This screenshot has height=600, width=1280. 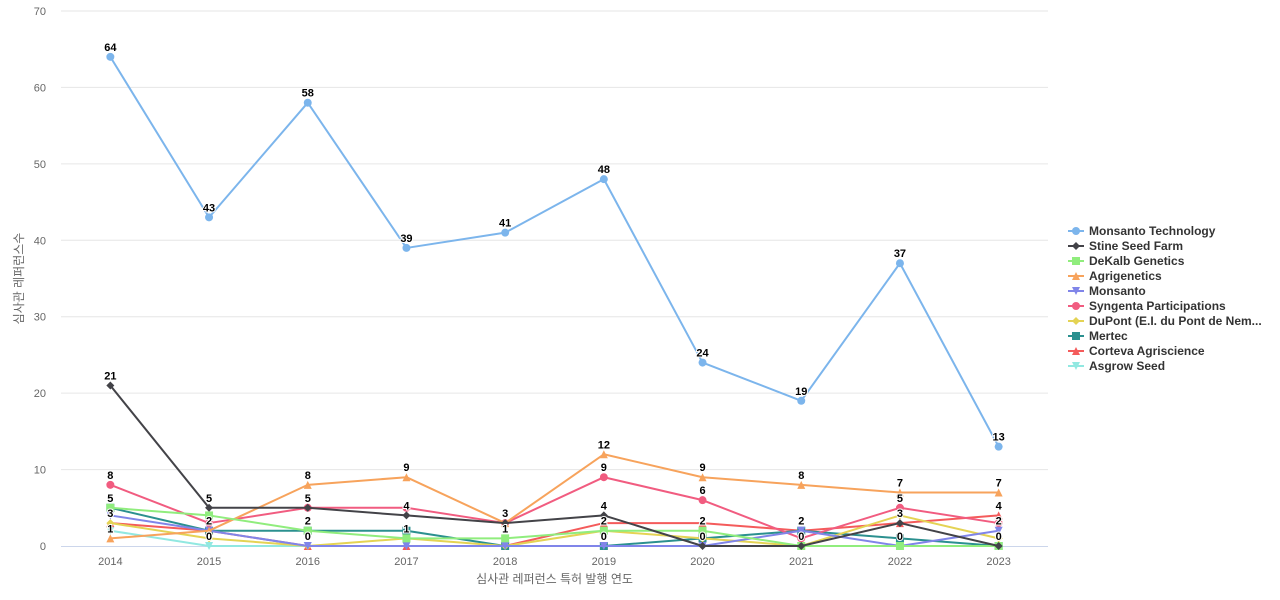 I want to click on legend-item: Monsanto Technology, so click(x=1142, y=231).